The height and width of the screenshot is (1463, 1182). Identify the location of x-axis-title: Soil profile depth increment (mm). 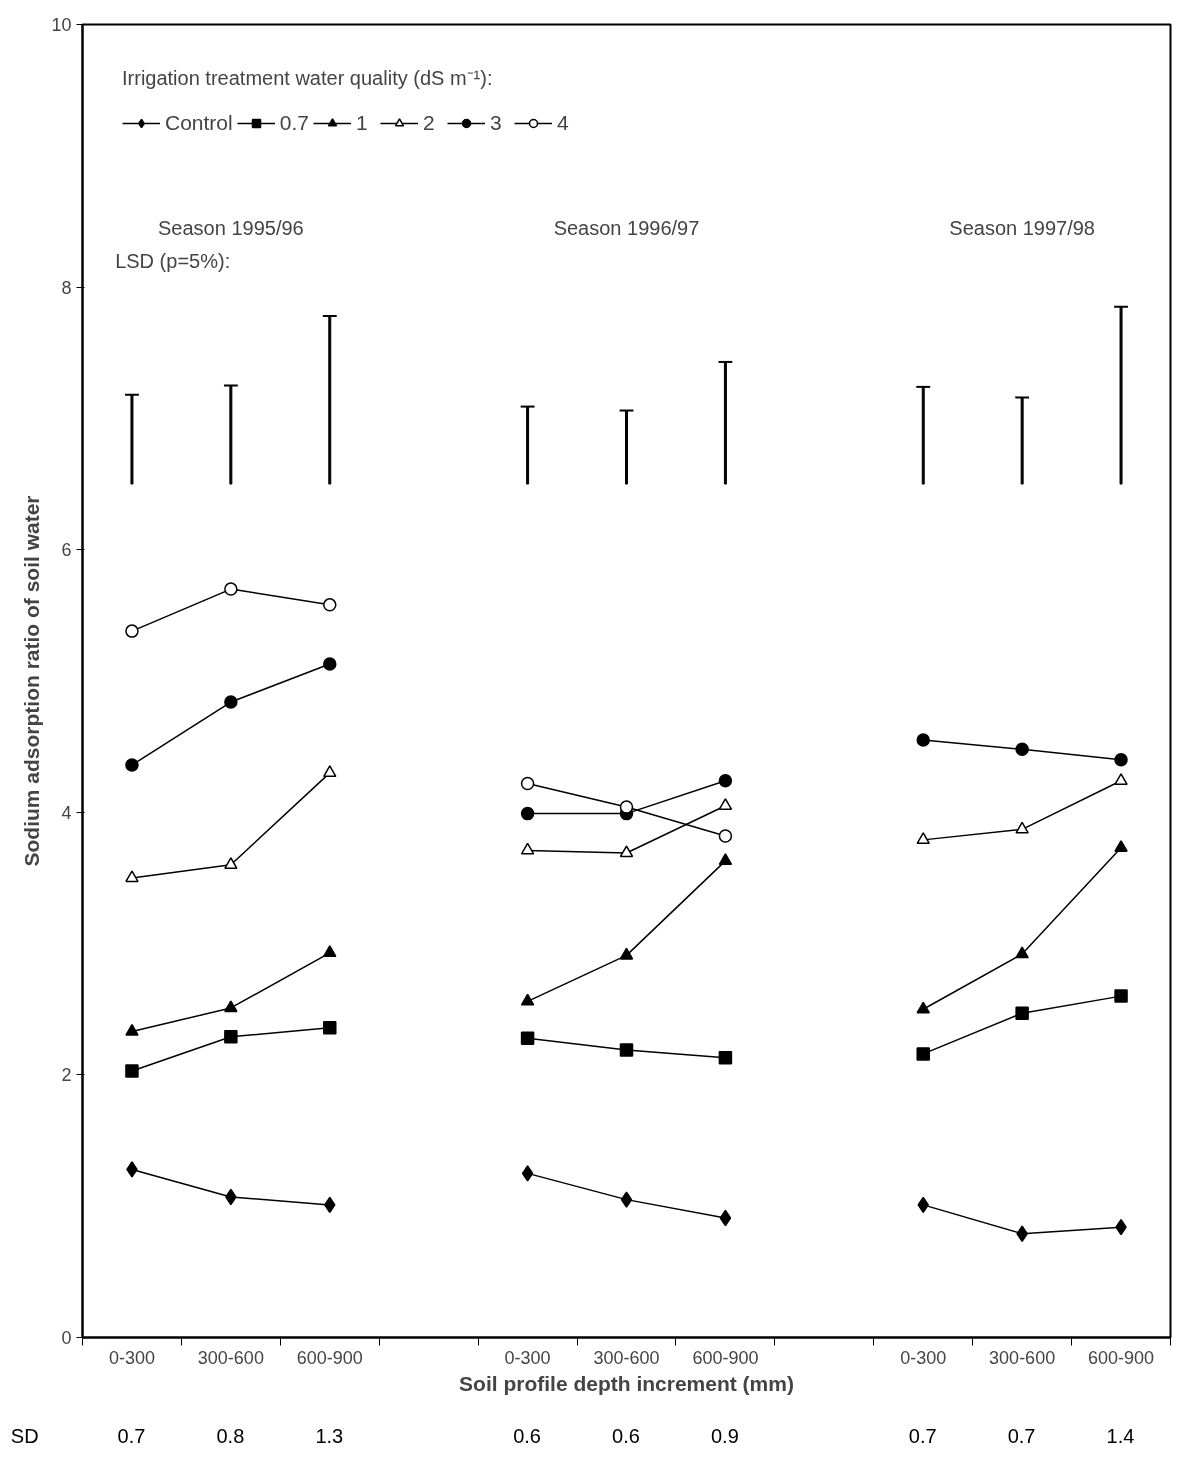
(626, 1383).